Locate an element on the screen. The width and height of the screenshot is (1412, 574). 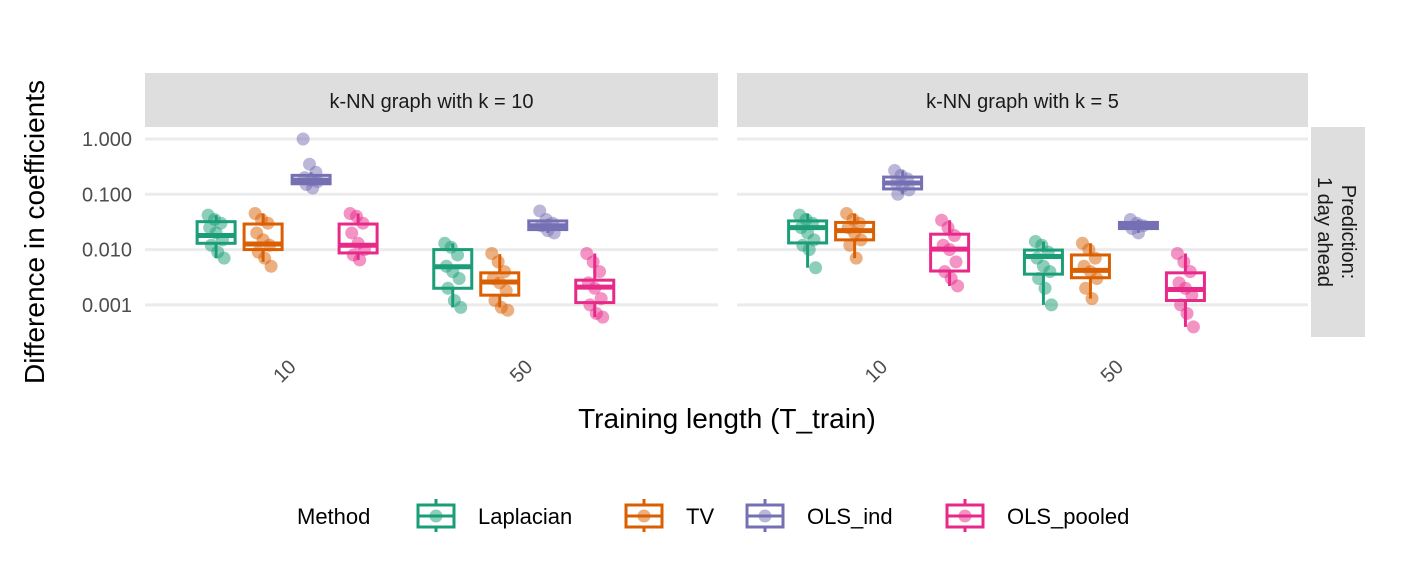
panel-strip-label: k-NN graph with k = 5 is located at coordinates (1022, 102).